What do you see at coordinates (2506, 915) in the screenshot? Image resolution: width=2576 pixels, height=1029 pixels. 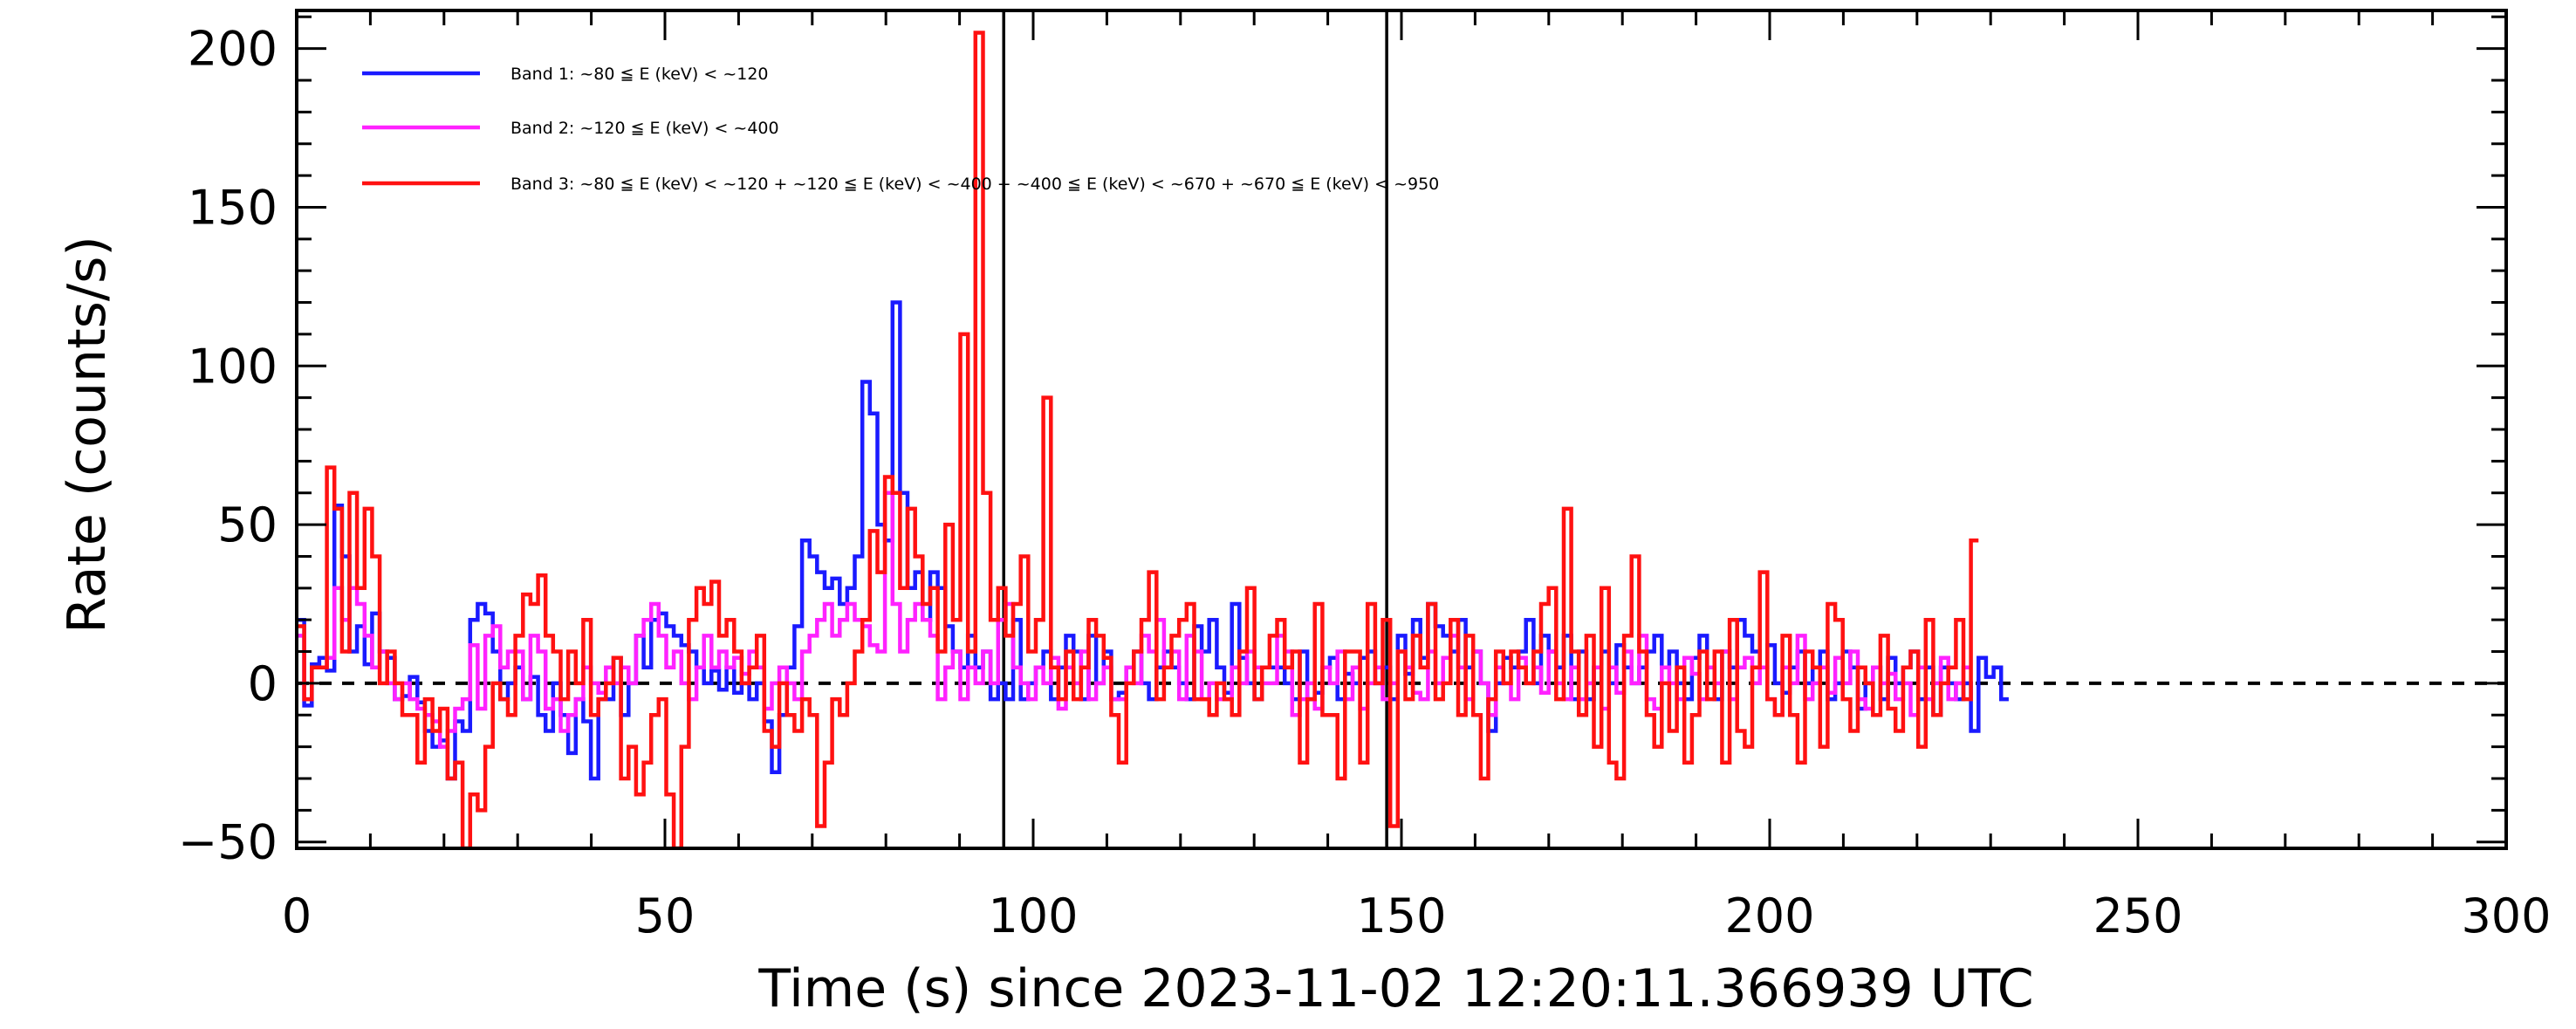 I see `x-tick-label: 300` at bounding box center [2506, 915].